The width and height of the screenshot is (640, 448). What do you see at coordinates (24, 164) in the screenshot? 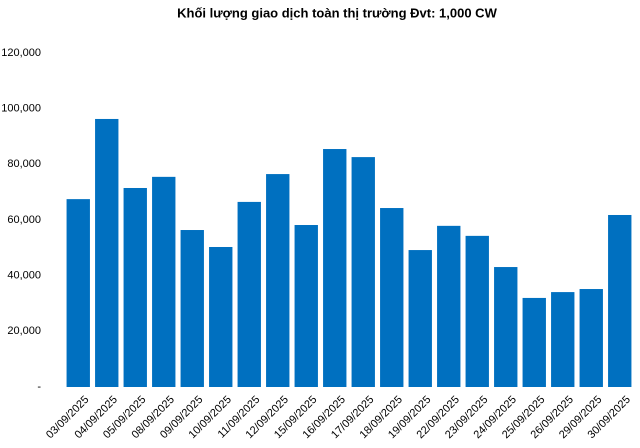
I see `y-tick-label: 80,000` at bounding box center [24, 164].